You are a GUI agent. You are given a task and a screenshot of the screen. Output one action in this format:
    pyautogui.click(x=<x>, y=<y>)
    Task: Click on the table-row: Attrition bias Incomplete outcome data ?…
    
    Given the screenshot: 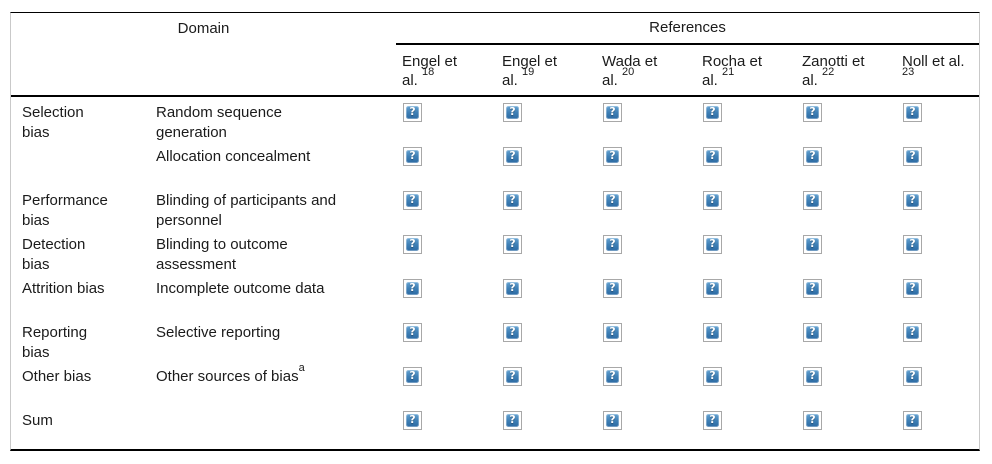 What is the action you would take?
    pyautogui.click(x=495, y=295)
    